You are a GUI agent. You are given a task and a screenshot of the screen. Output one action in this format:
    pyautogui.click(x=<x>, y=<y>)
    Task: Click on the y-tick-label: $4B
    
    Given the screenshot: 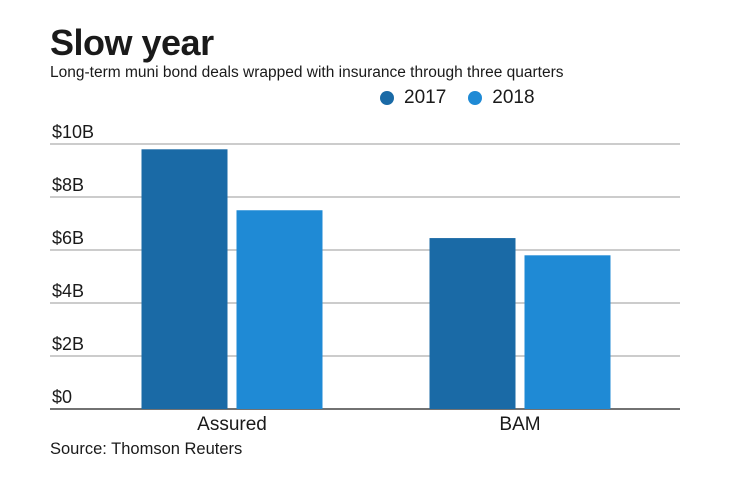 What is the action you would take?
    pyautogui.click(x=68, y=291)
    